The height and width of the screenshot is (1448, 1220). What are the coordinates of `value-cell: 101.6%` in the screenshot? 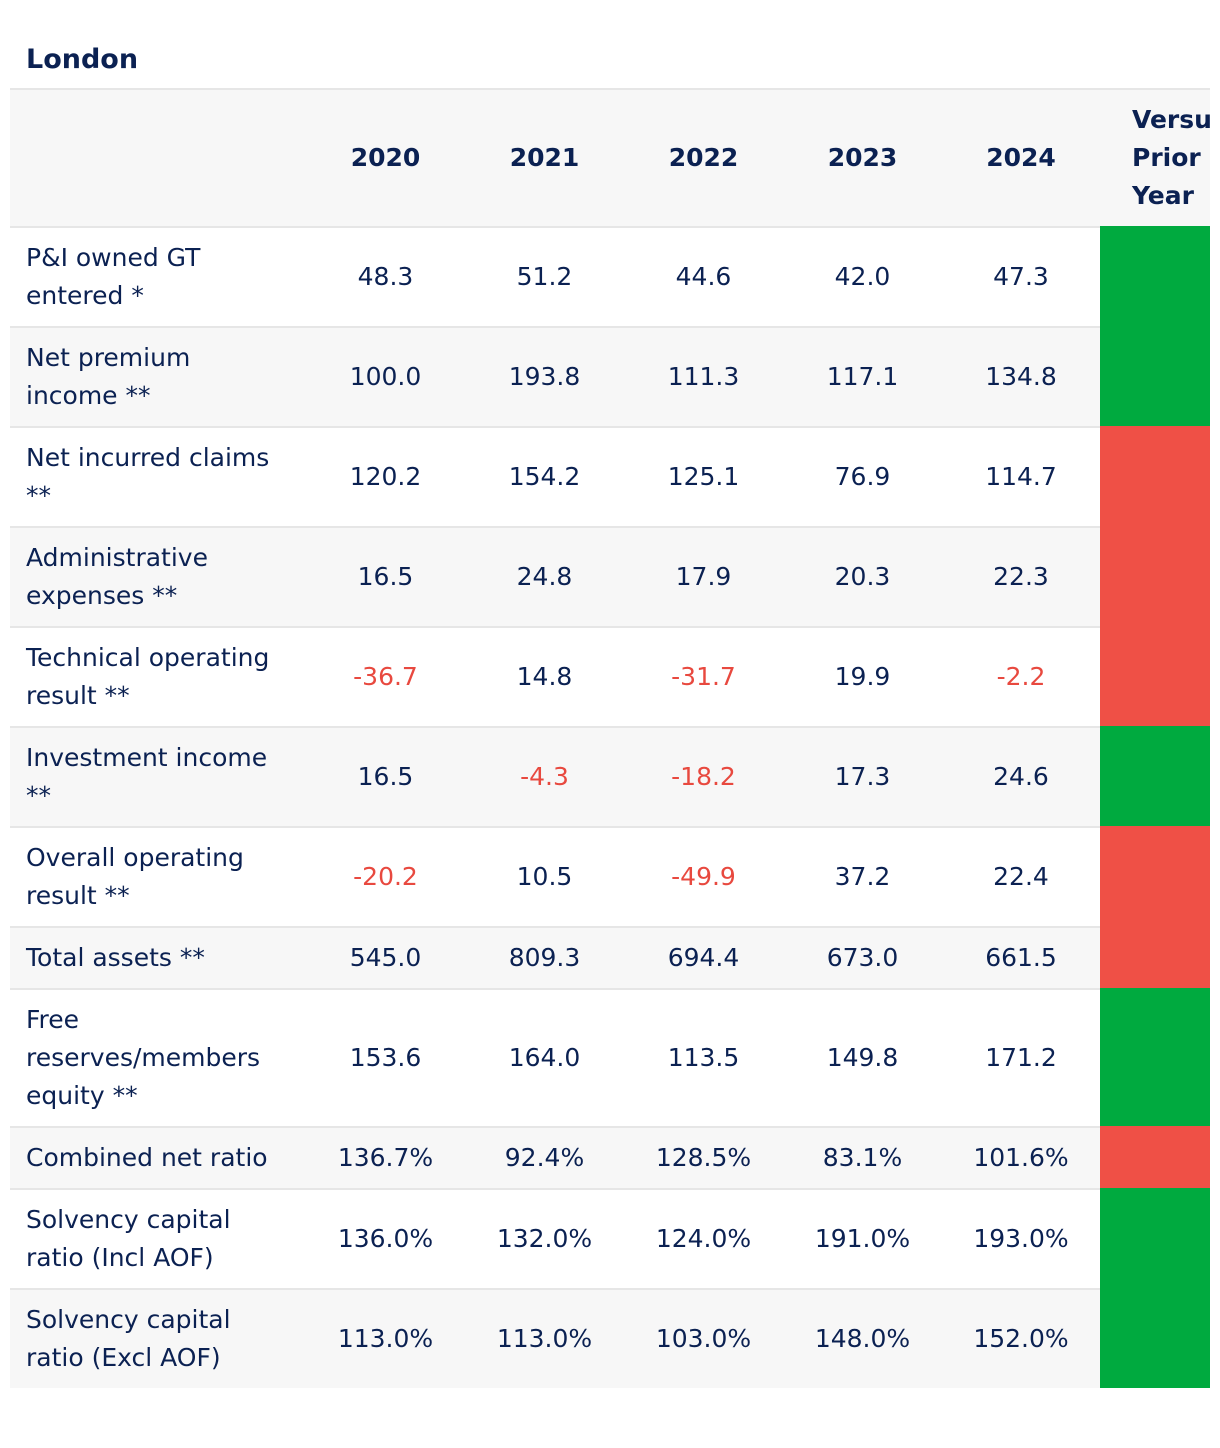 It's located at (1021, 1157).